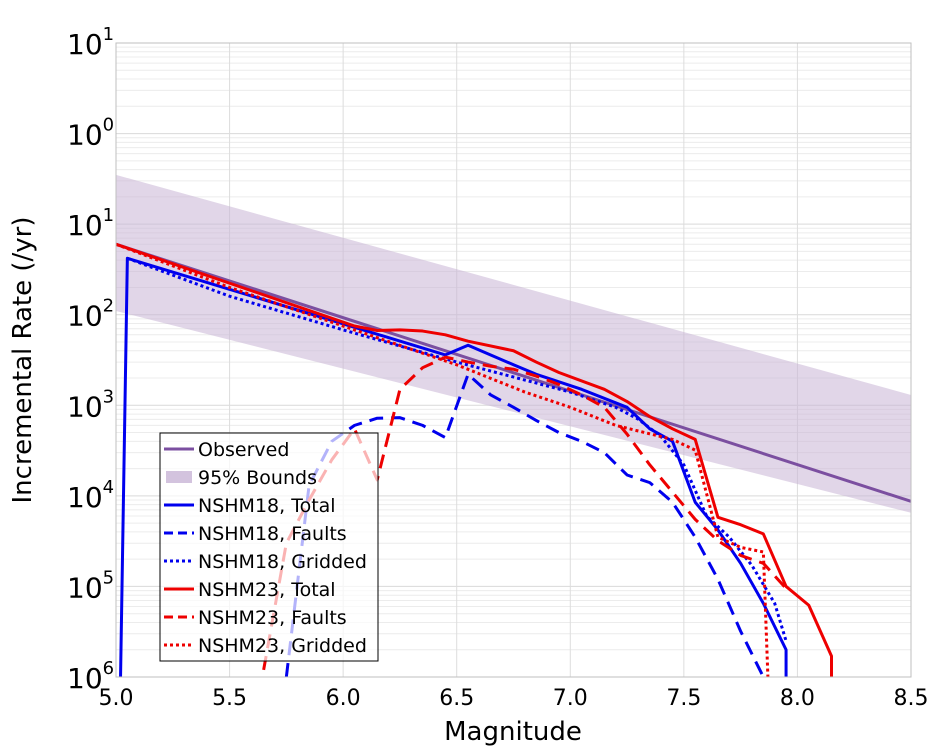  I want to click on y-tick-label: 10⁰, so click(90, 133).